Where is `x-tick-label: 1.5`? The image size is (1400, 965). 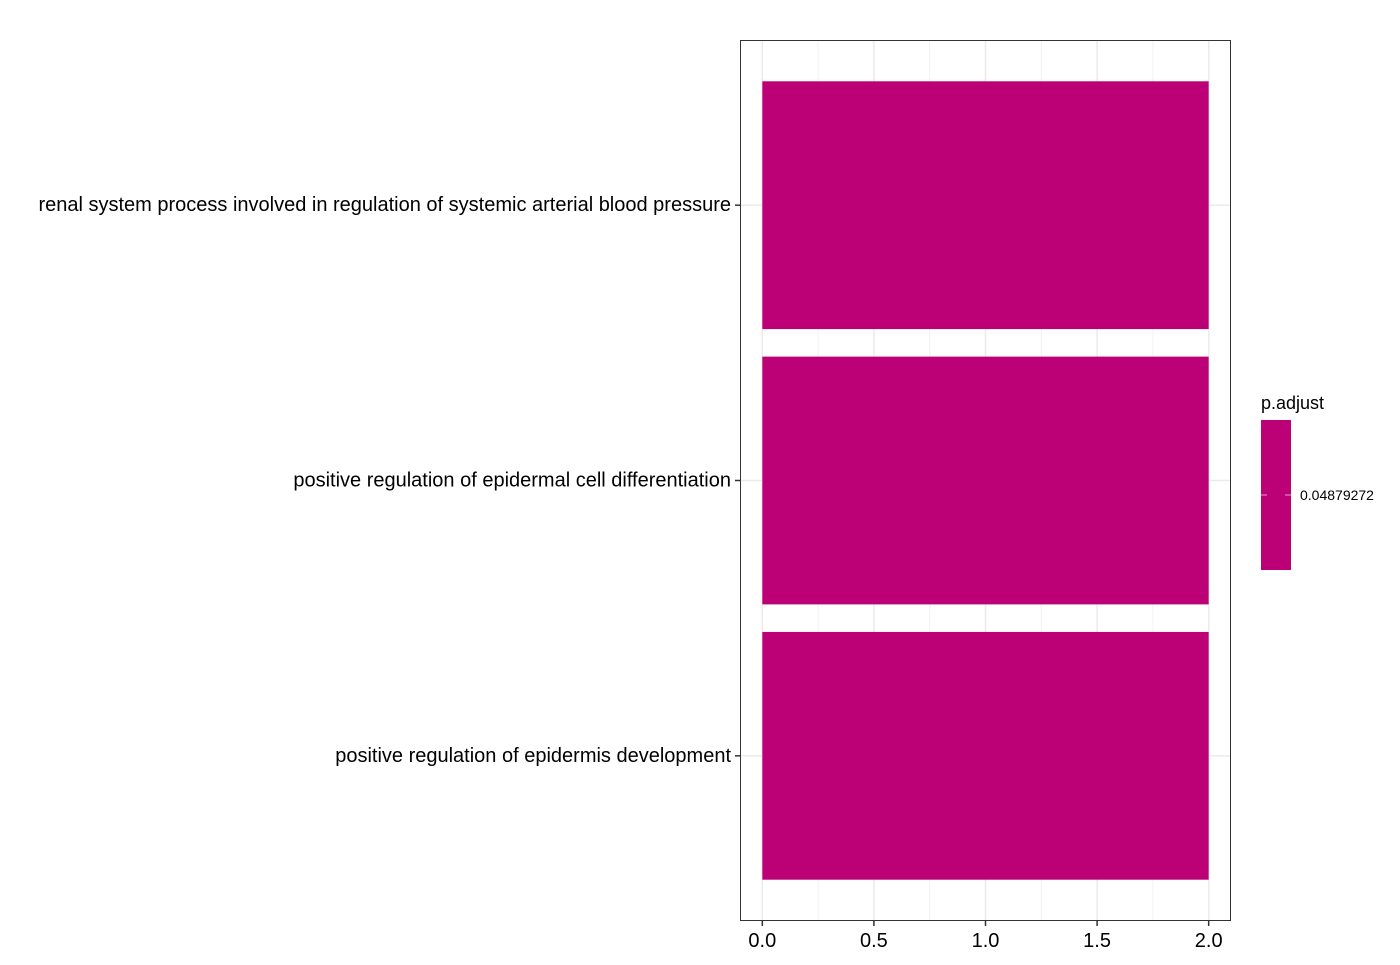
x-tick-label: 1.5 is located at coordinates (1097, 941).